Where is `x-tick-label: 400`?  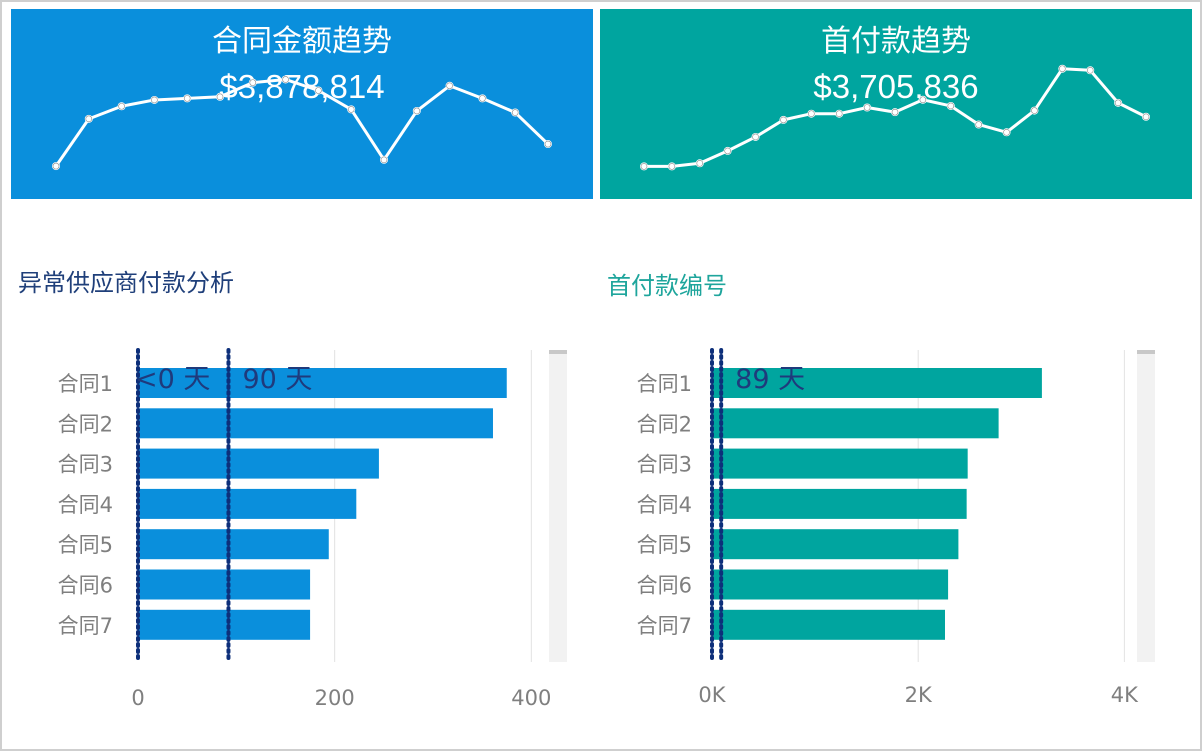 x-tick-label: 400 is located at coordinates (531, 698).